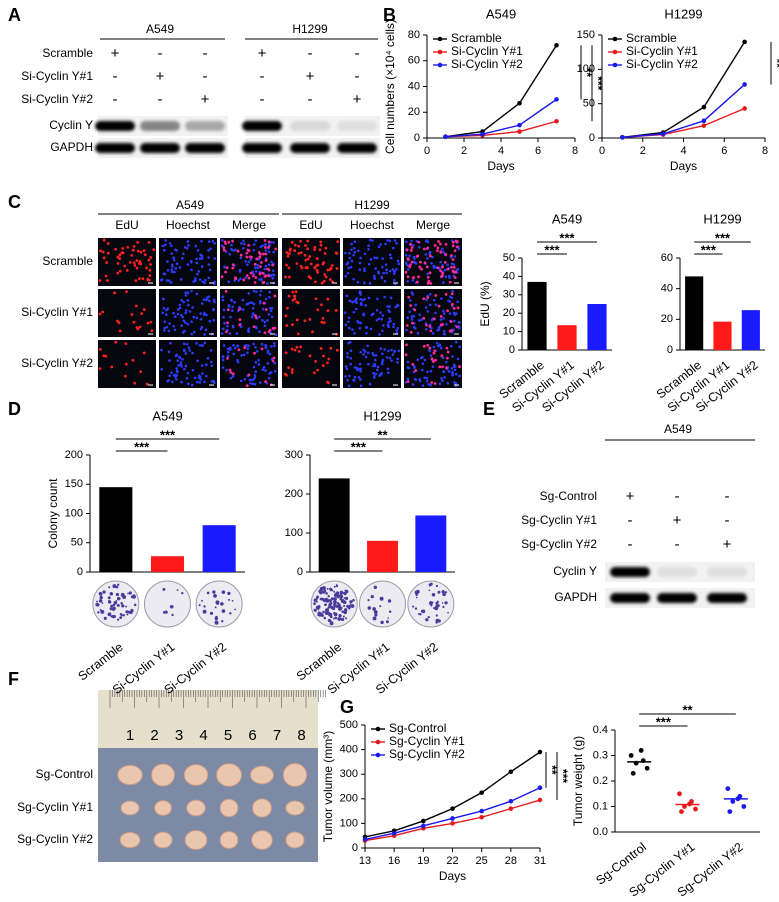  Describe the element at coordinates (600, 755) in the screenshot. I see `y-tick-label: 0.3` at that location.